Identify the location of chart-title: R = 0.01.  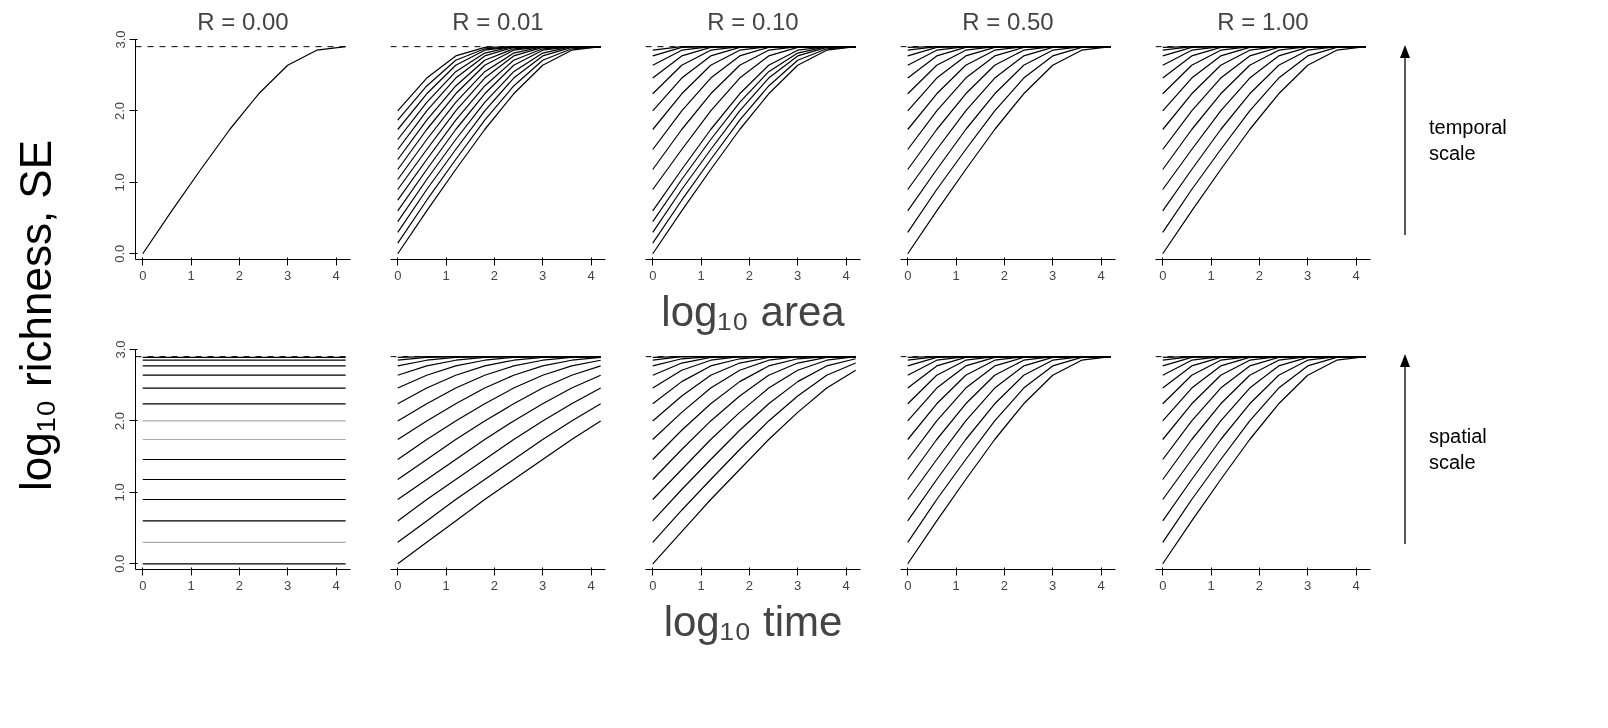
(498, 21).